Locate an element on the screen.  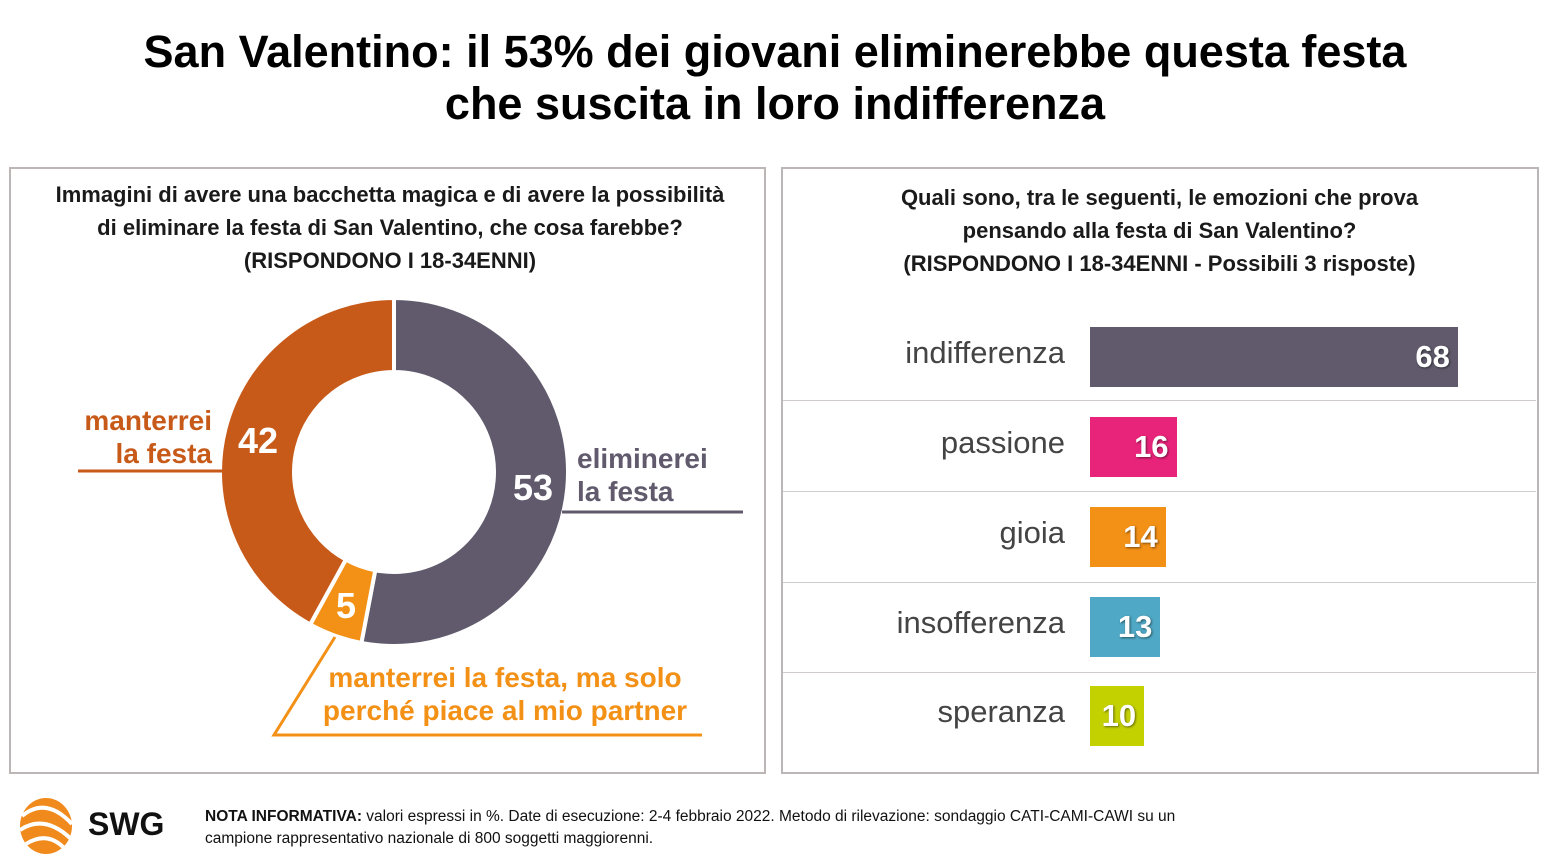
leader-line-partner is located at coordinates (486, 686).